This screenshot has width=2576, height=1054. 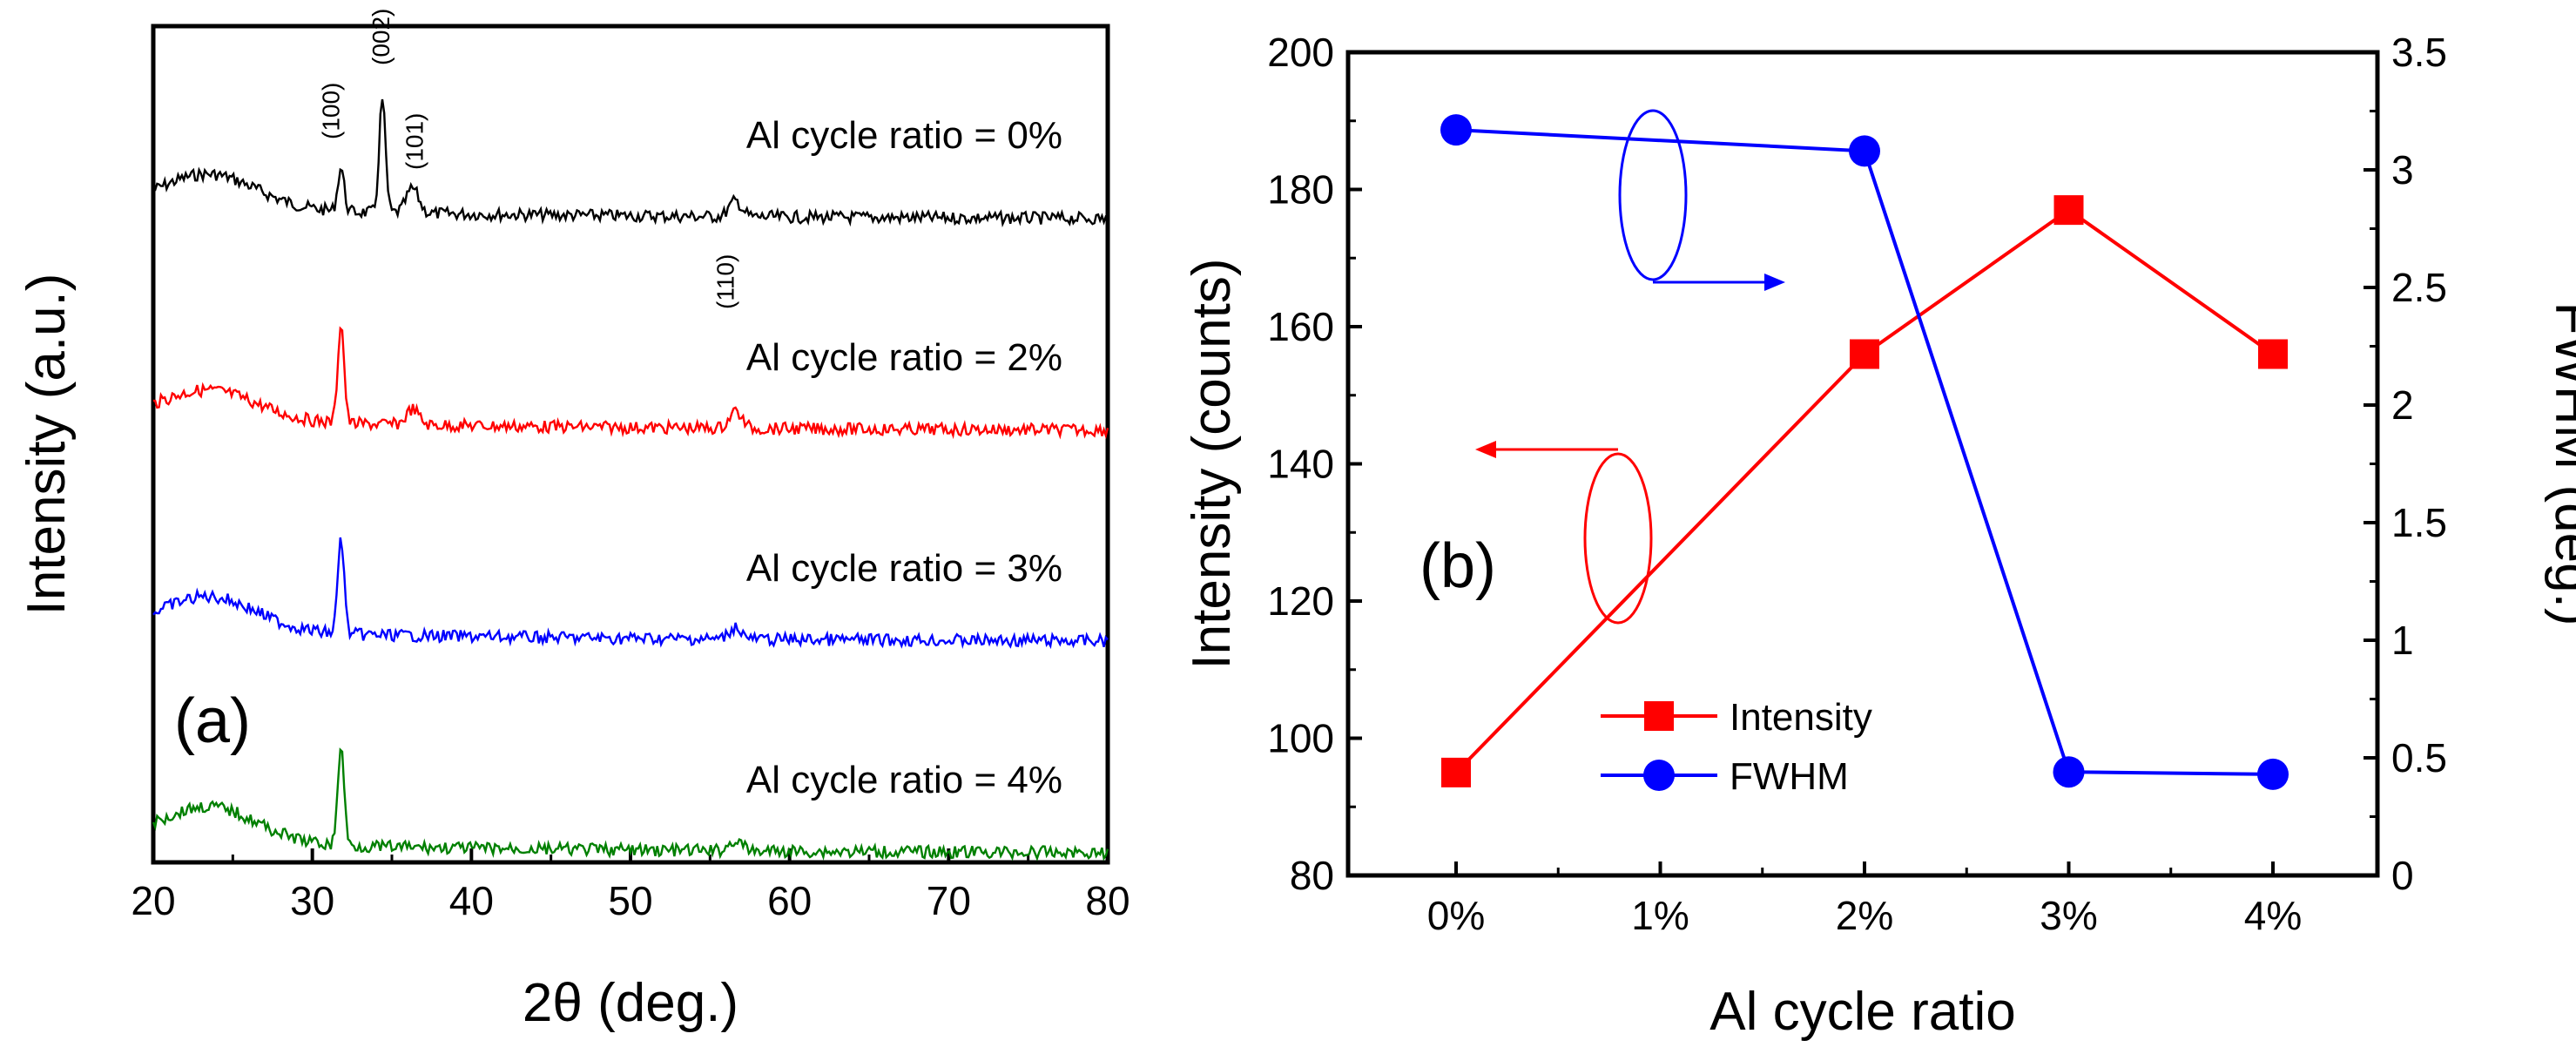 I want to click on series-label-a: Al cycle ratio = 0%, so click(x=904, y=135).